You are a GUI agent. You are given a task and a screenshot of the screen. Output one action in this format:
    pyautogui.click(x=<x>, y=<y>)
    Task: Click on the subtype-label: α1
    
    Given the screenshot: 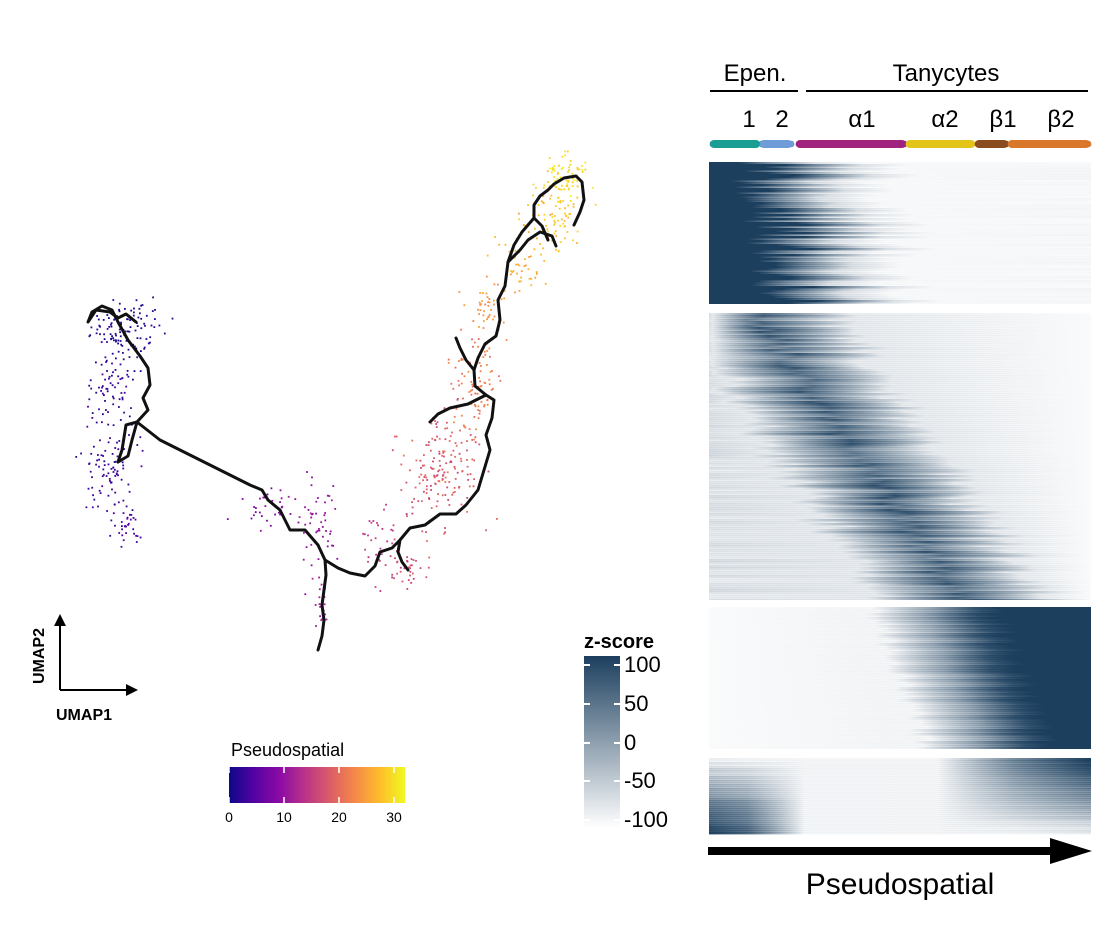 What is the action you would take?
    pyautogui.click(x=861, y=119)
    